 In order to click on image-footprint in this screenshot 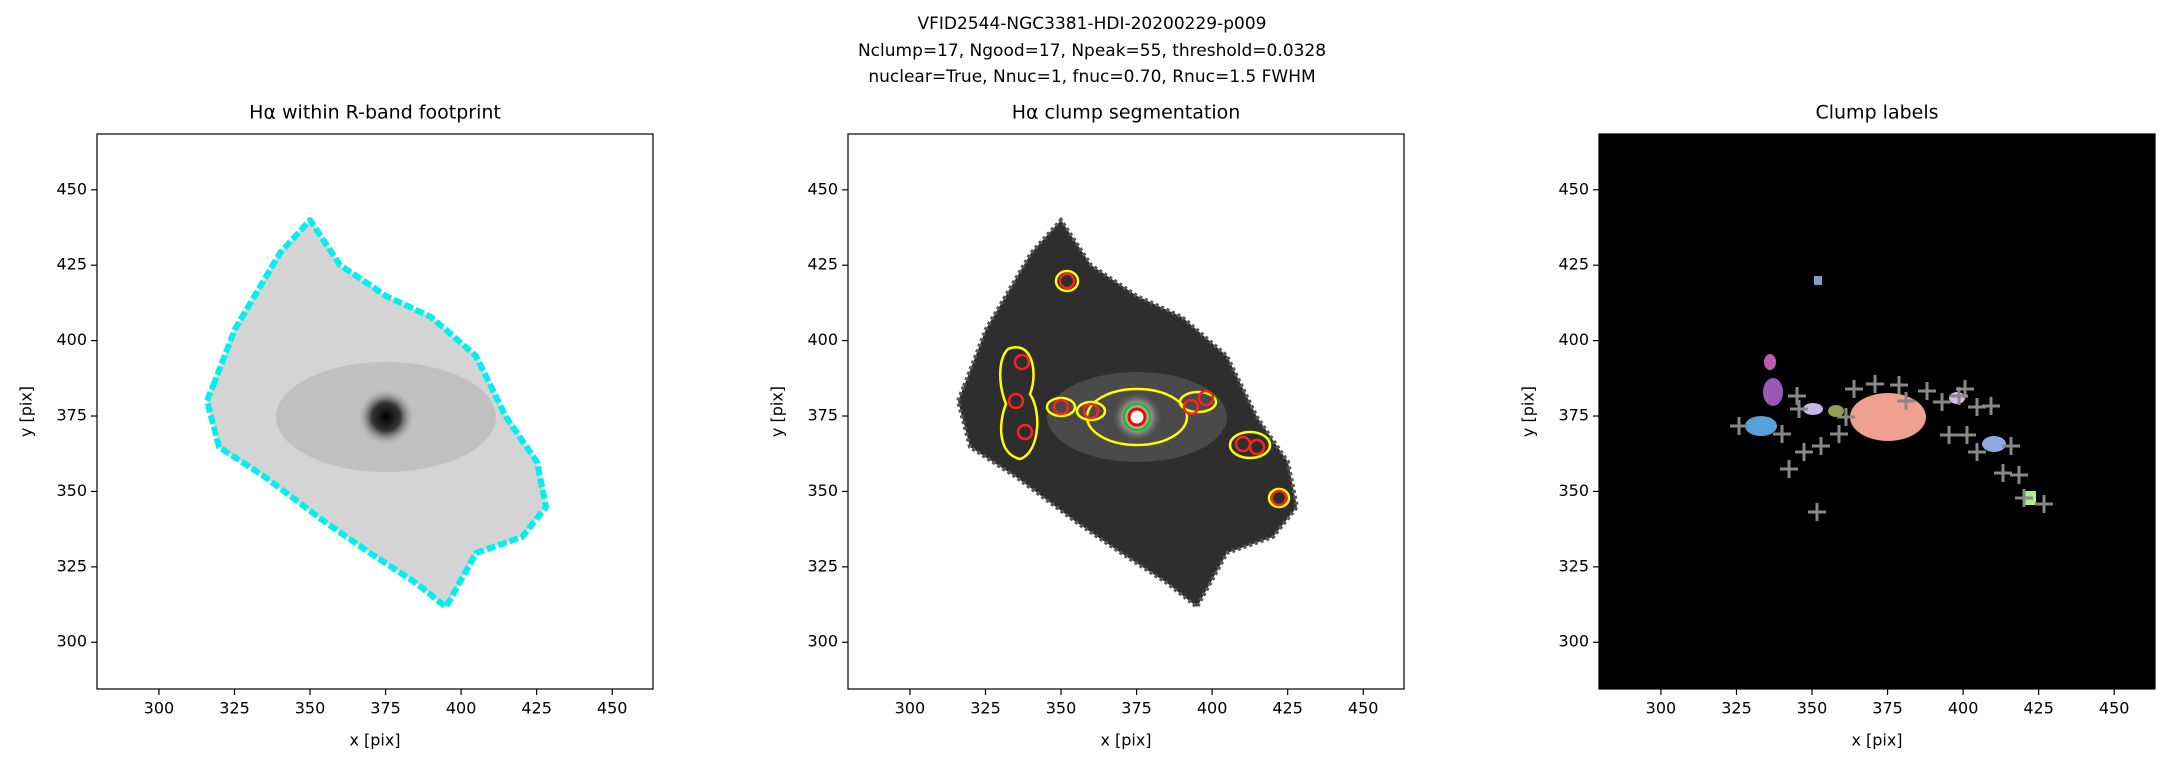, I will do `click(376, 413)`.